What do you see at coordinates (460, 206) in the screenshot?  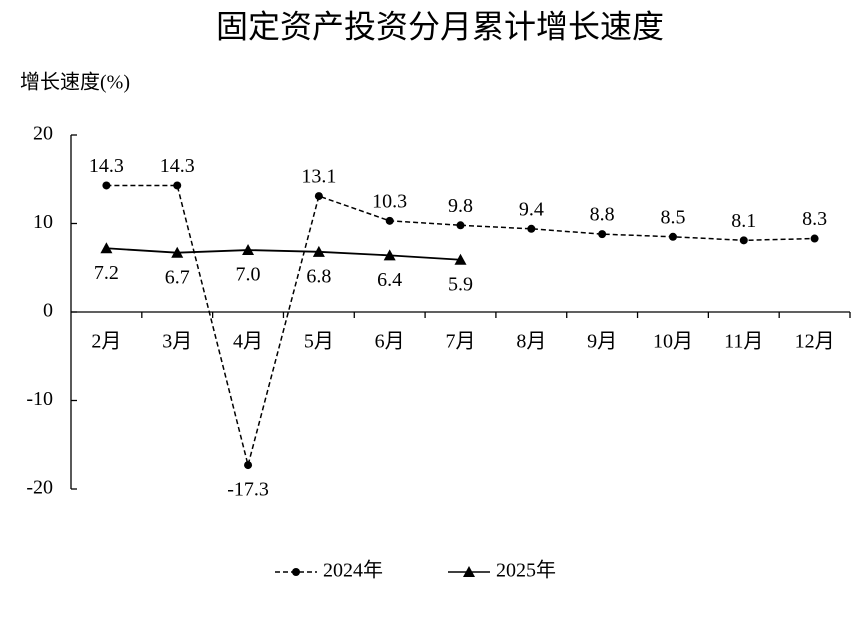 I see `data-label: 9.8` at bounding box center [460, 206].